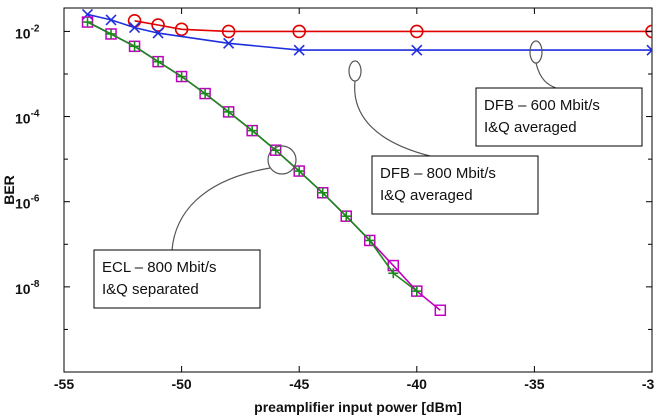  Describe the element at coordinates (299, 384) in the screenshot. I see `x-tick-label: -45` at that location.